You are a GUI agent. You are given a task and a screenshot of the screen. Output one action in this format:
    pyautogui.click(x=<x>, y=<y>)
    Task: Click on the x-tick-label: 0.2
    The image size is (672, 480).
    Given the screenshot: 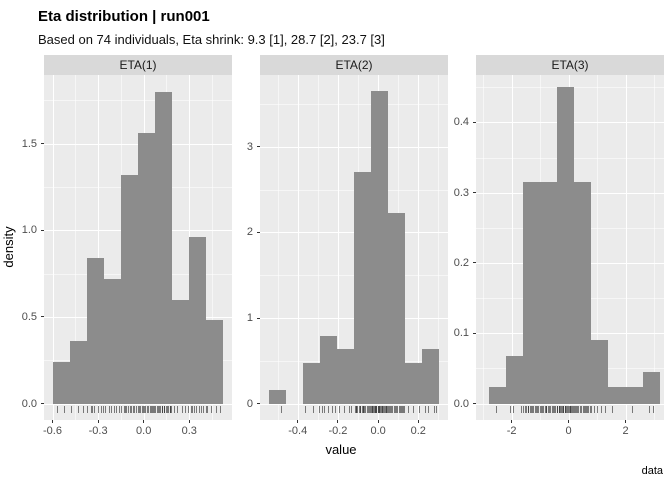 What is the action you would take?
    pyautogui.click(x=418, y=431)
    